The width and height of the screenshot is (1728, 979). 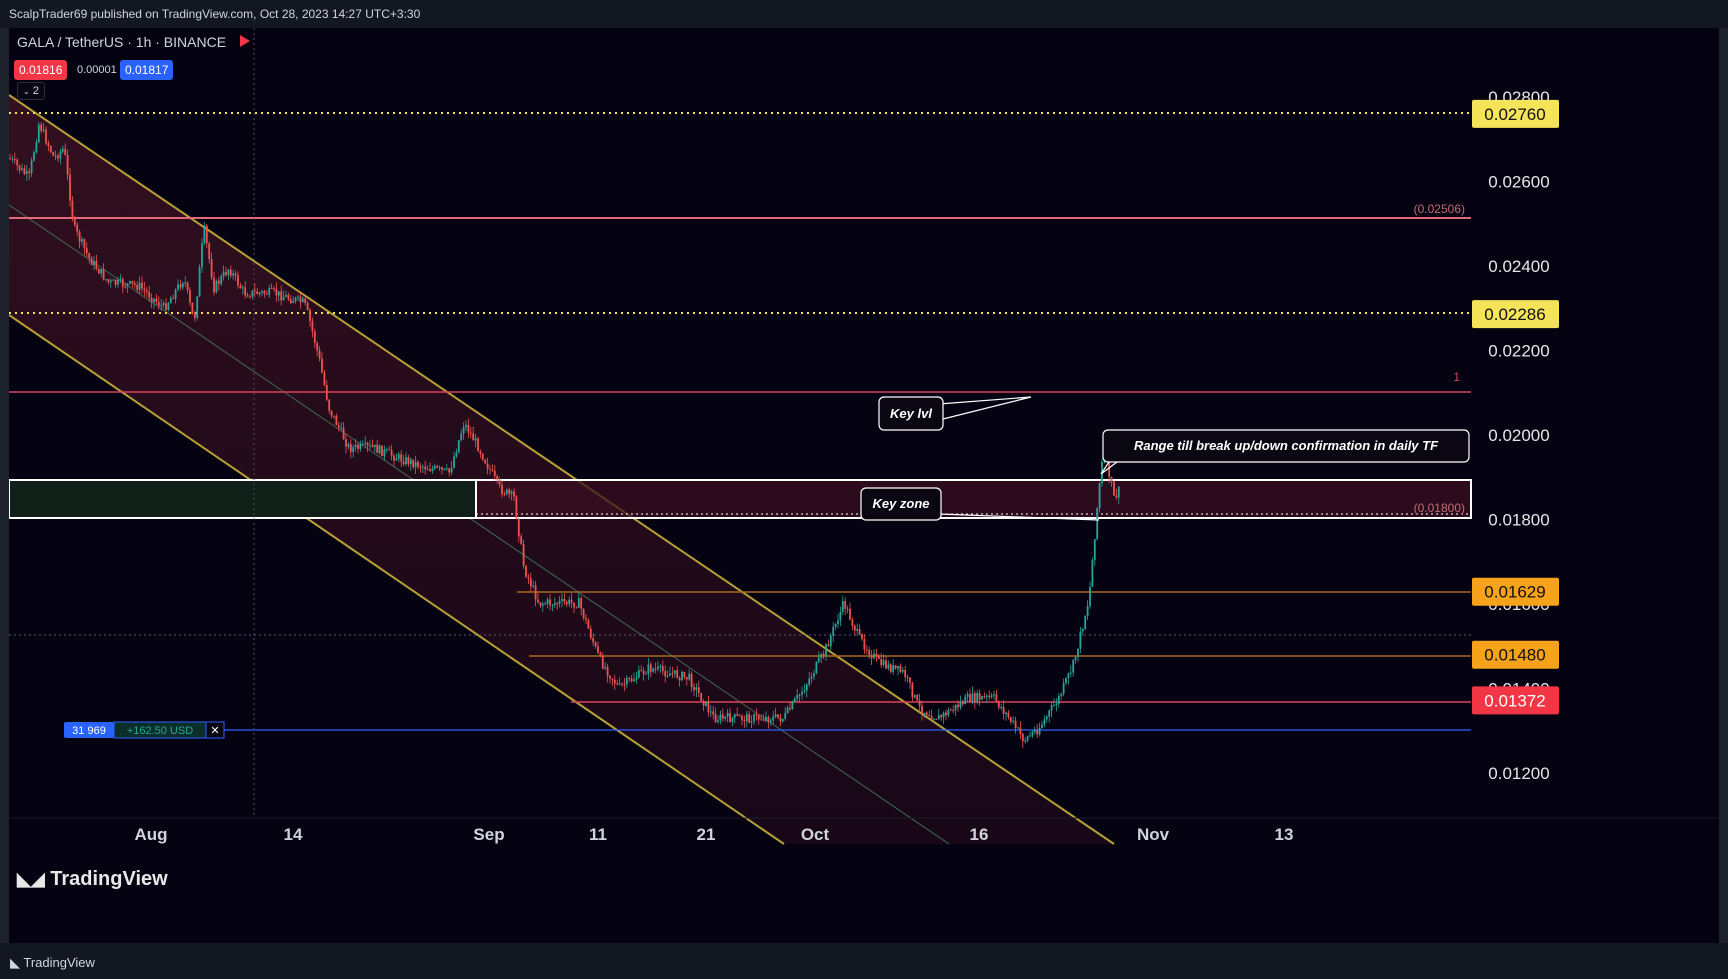 I want to click on ask-button: 0.01817, so click(x=147, y=70).